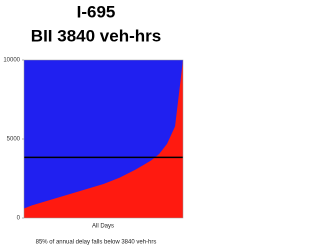  Describe the element at coordinates (11, 61) in the screenshot. I see `y-tick-label: 10000` at that location.